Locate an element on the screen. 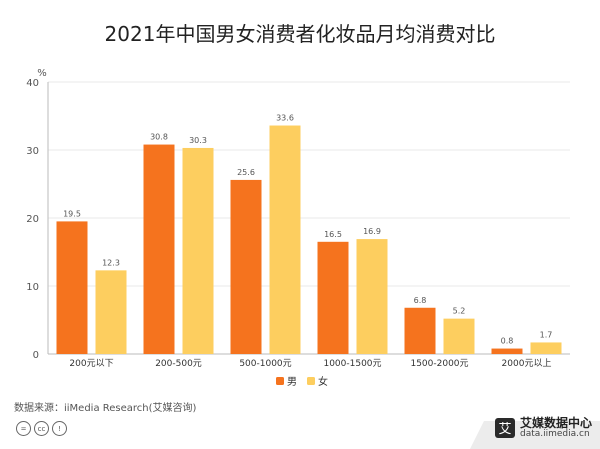 The width and height of the screenshot is (600, 449). data-label: 33.6 is located at coordinates (285, 118).